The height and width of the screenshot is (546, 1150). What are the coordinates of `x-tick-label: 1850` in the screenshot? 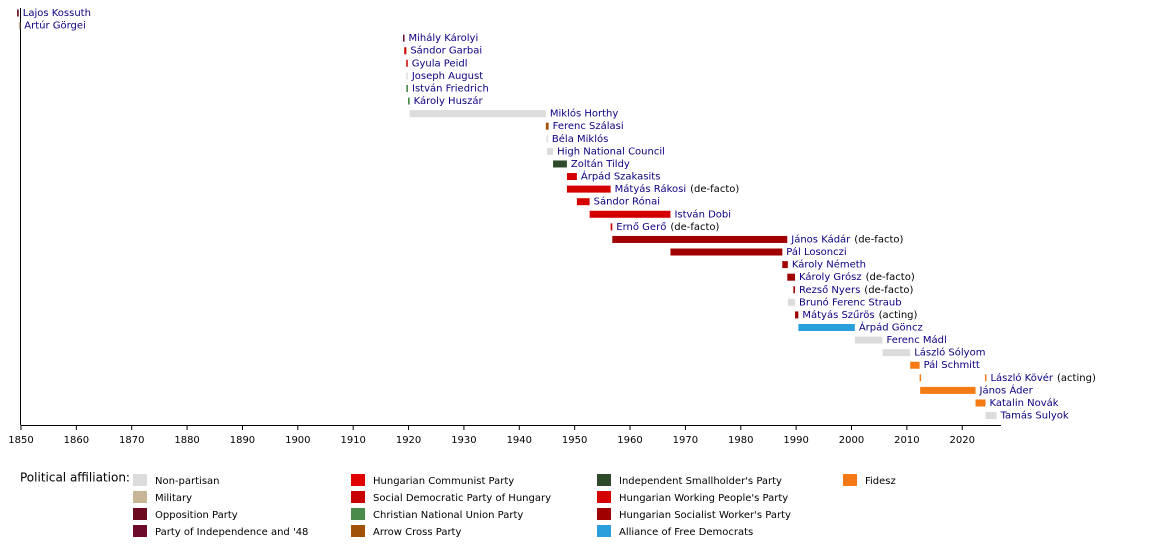 It's located at (20, 440).